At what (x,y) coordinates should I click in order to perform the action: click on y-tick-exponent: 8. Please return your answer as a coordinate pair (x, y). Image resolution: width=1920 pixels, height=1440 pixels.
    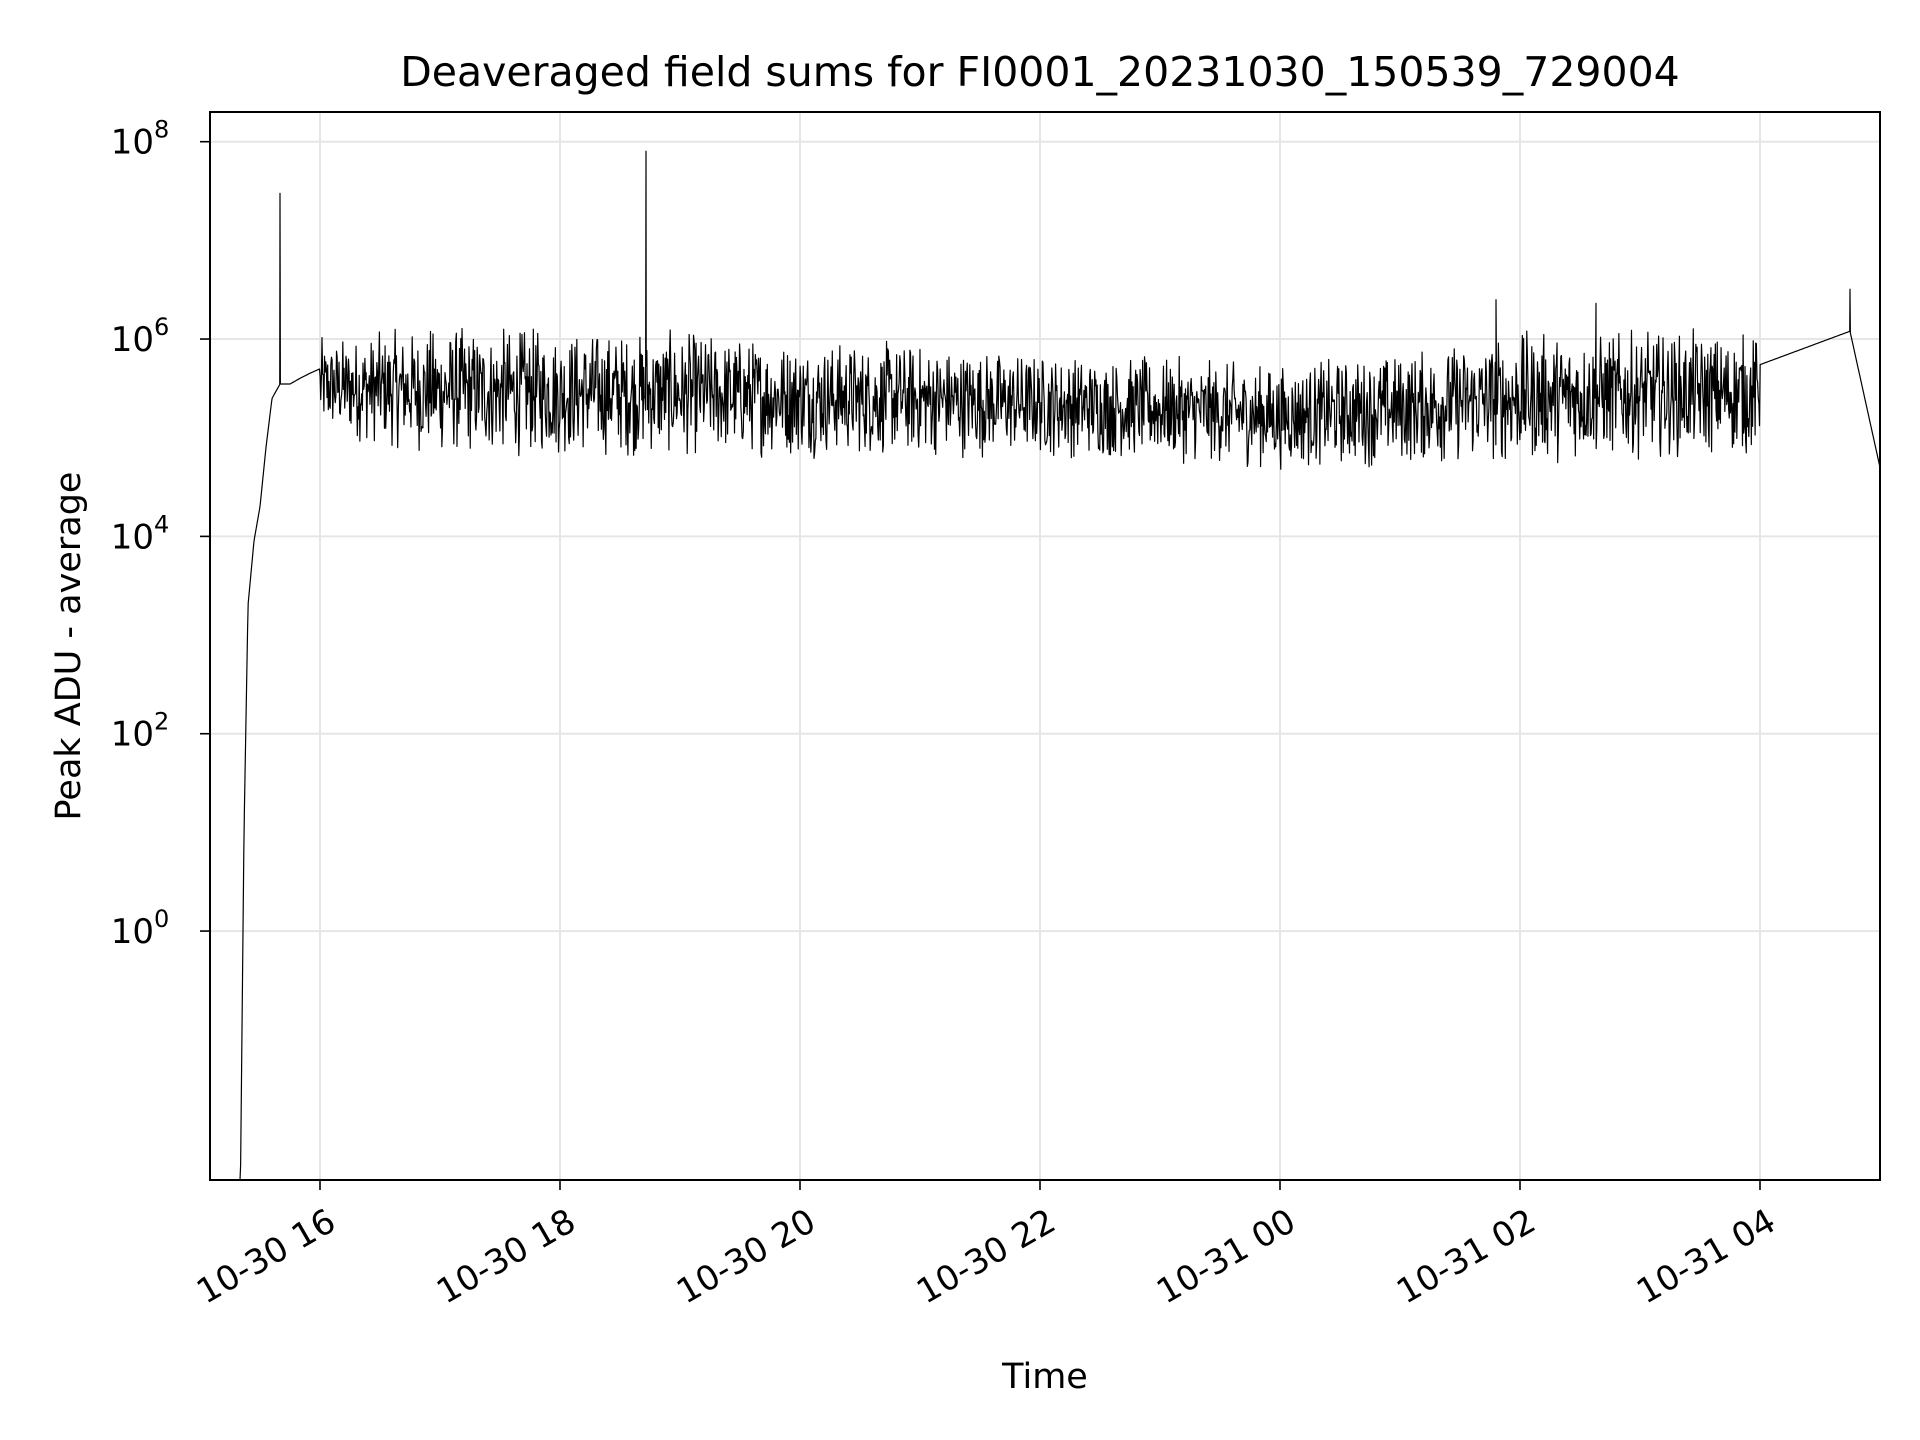
    Looking at the image, I should click on (161, 130).